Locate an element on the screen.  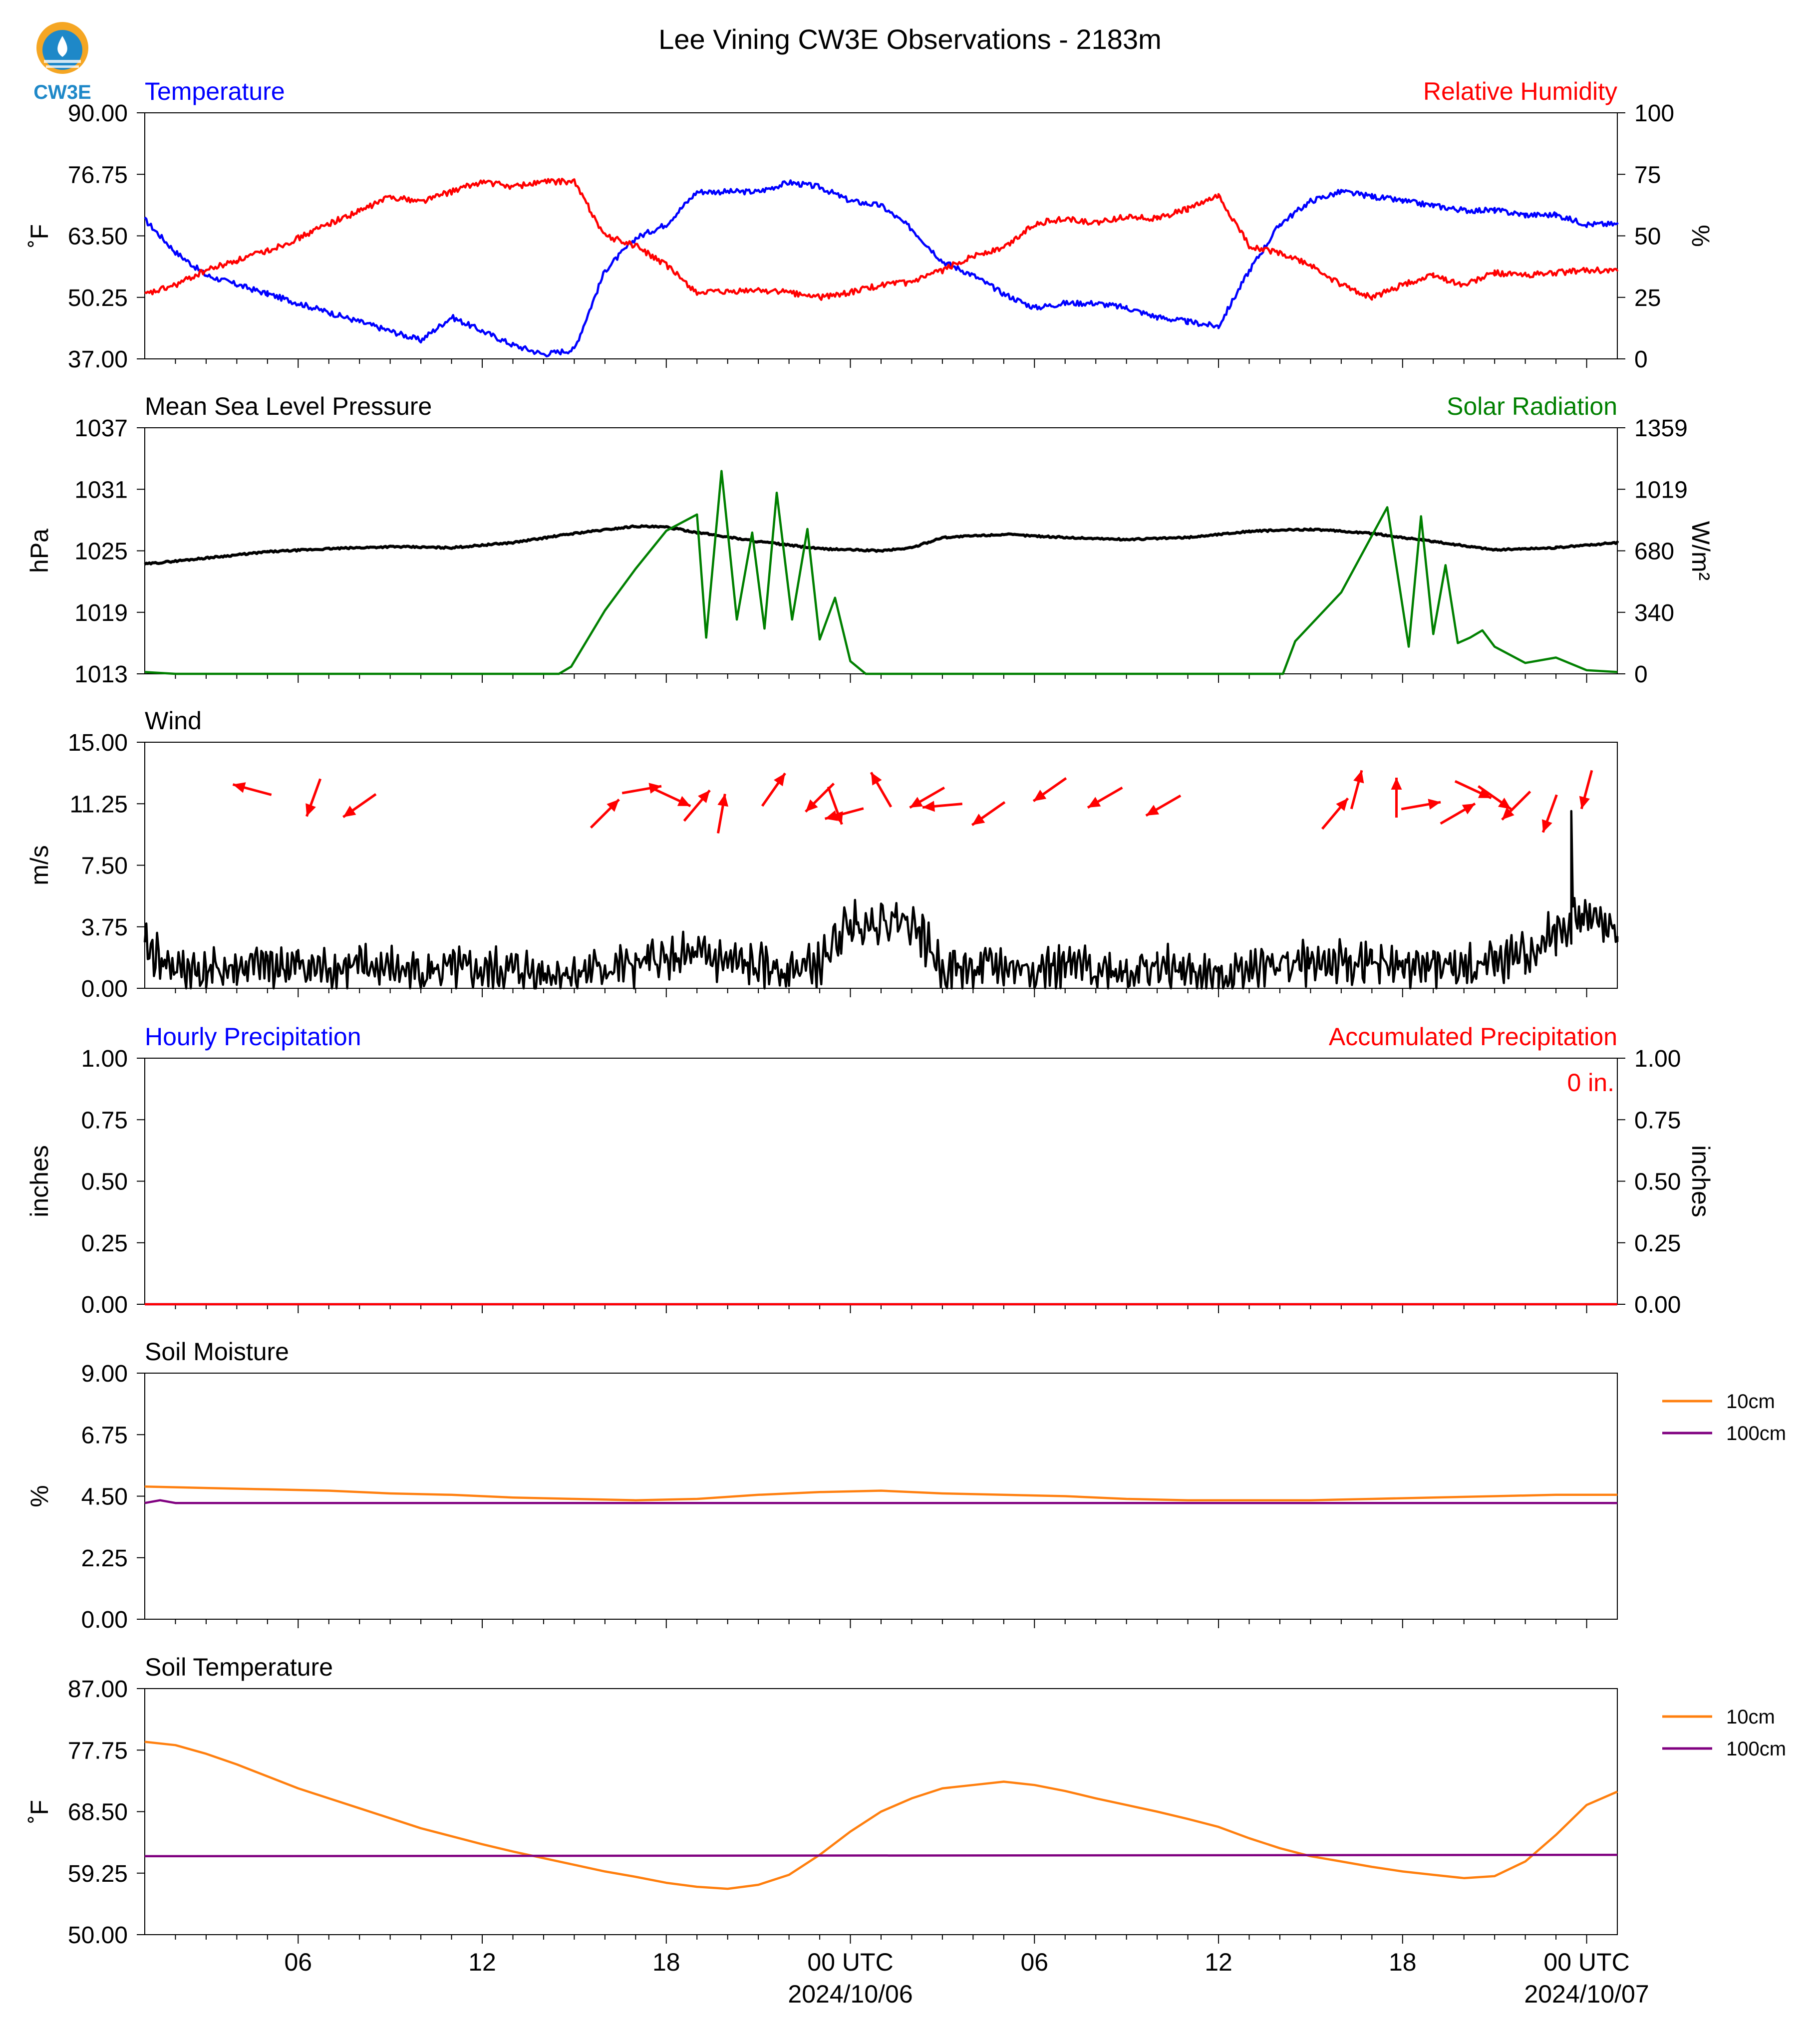
y-tick-label: 63.50 is located at coordinates (98, 237).